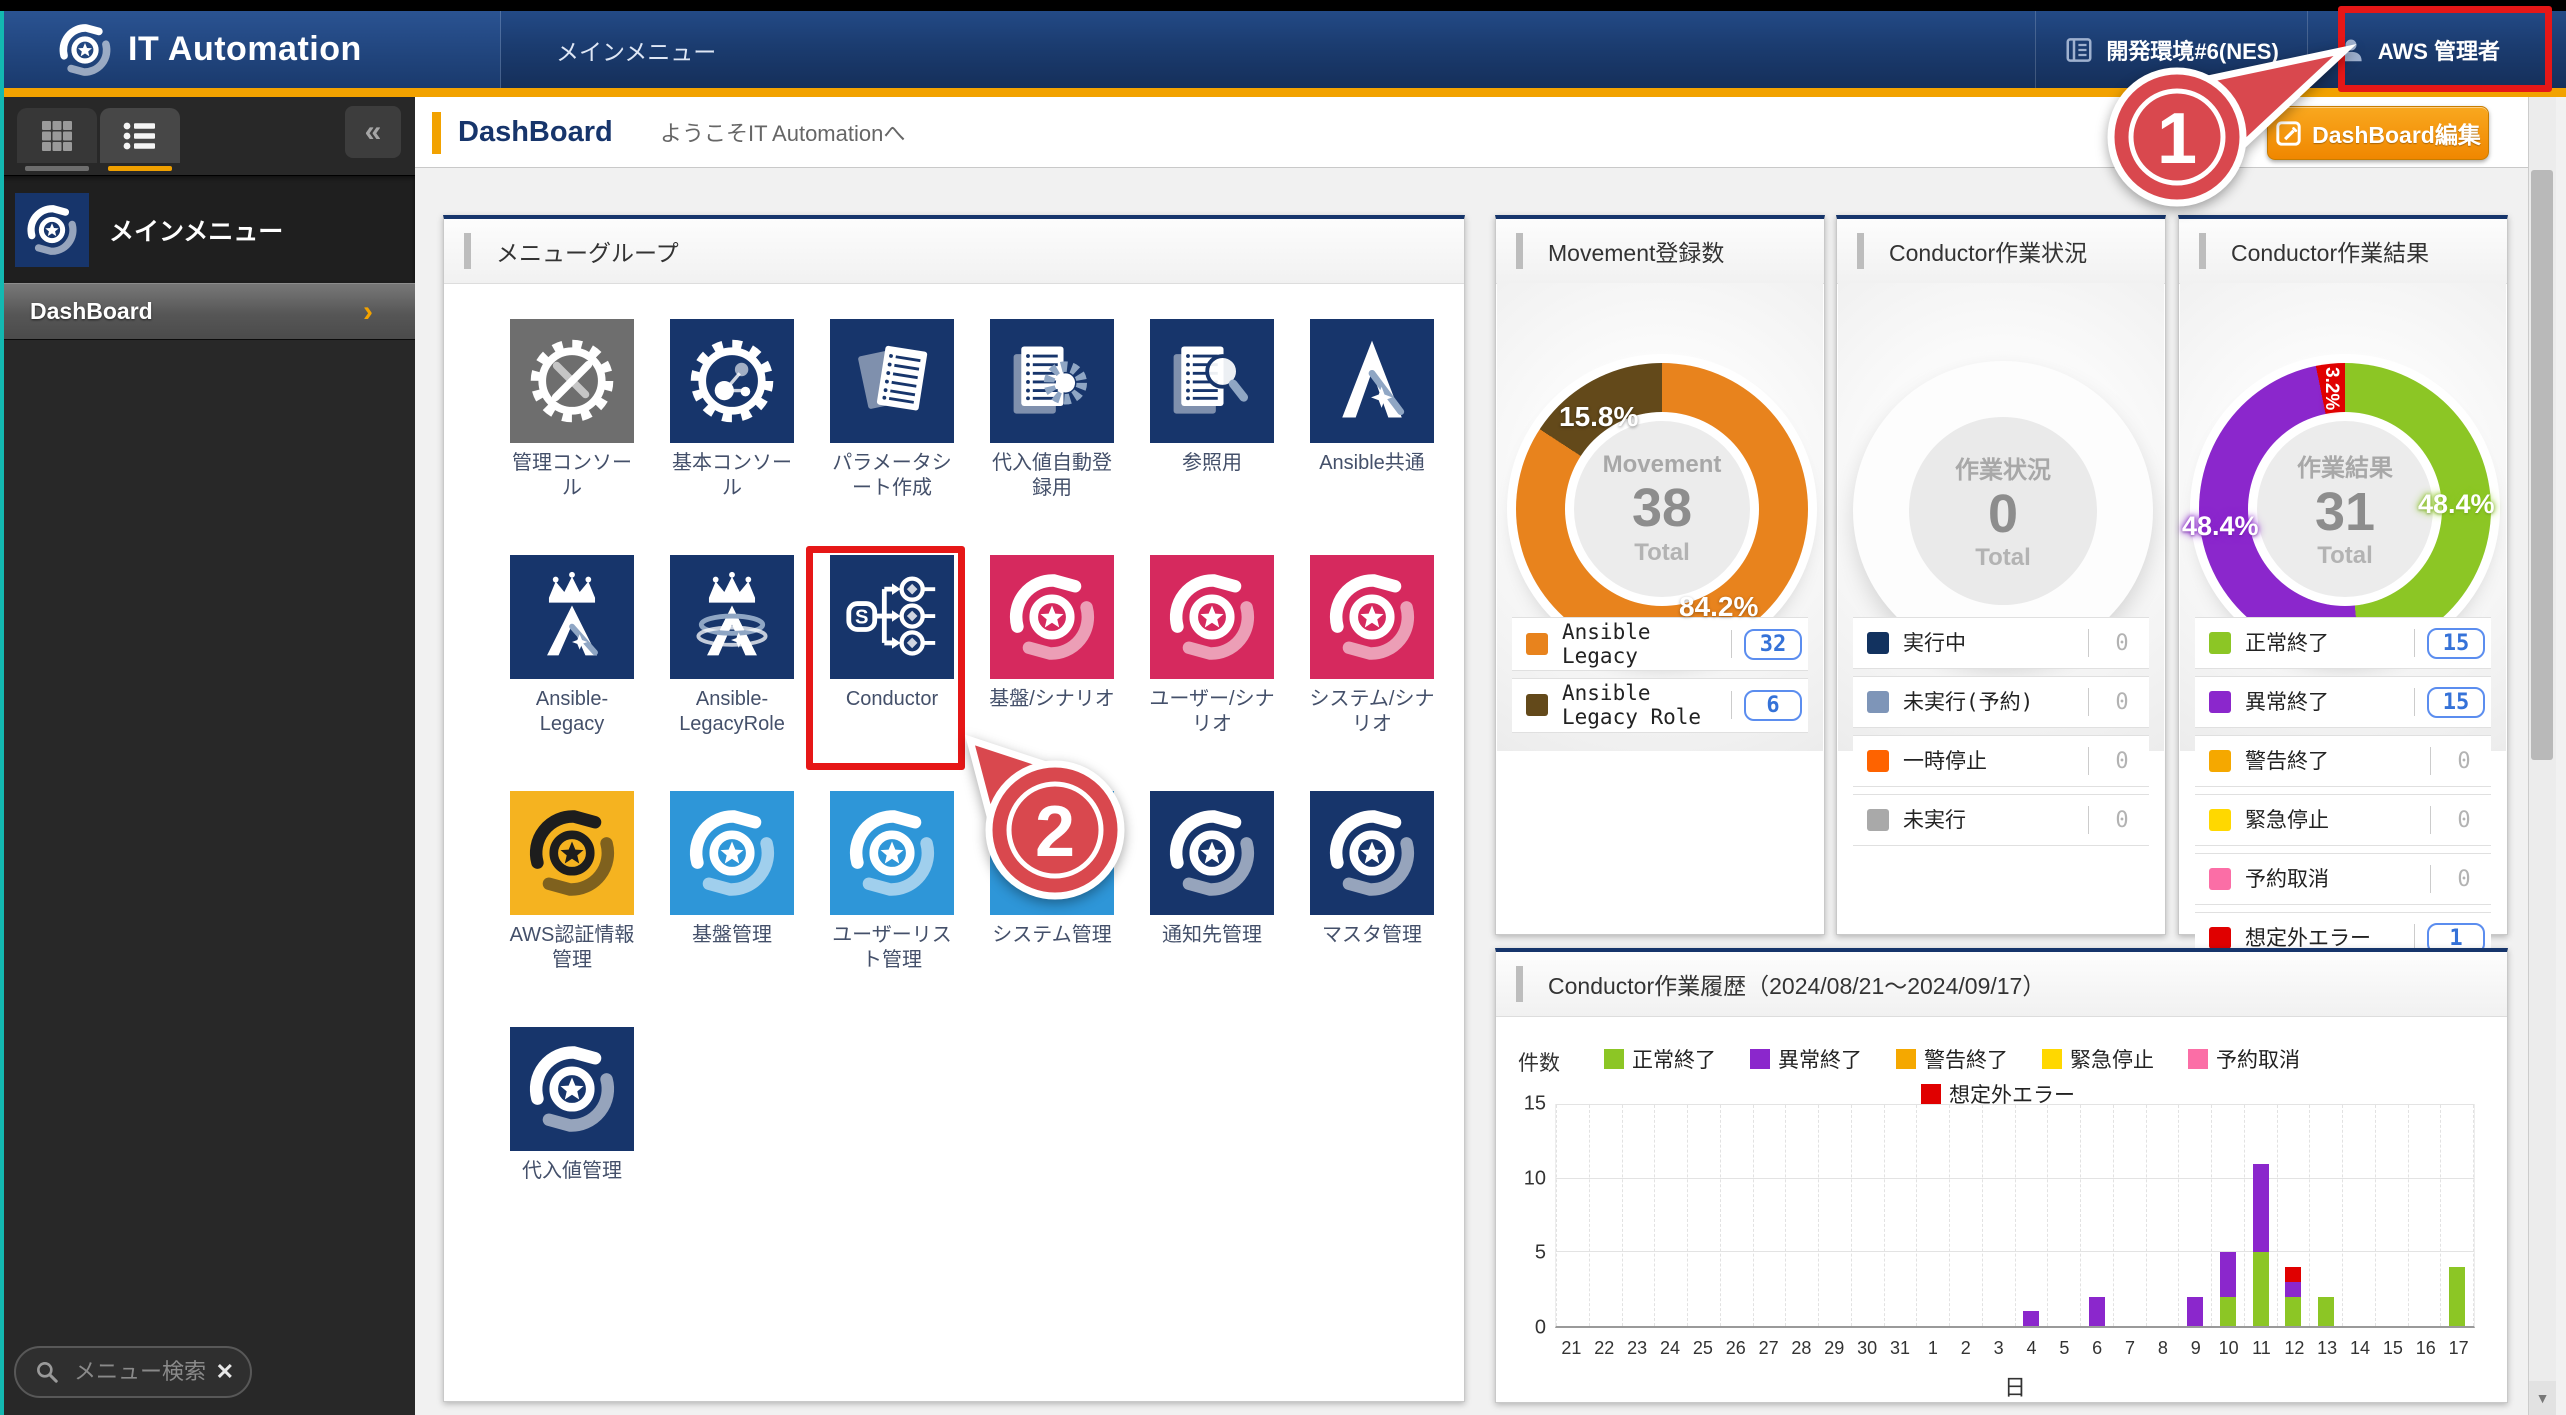 This screenshot has width=2566, height=1415. What do you see at coordinates (1052, 475) in the screenshot?
I see `menu-tile-label: 代入値自動登録用` at bounding box center [1052, 475].